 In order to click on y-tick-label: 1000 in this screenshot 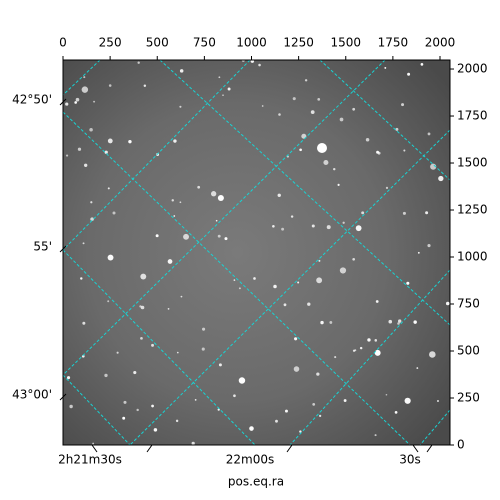, I will do `click(472, 257)`.